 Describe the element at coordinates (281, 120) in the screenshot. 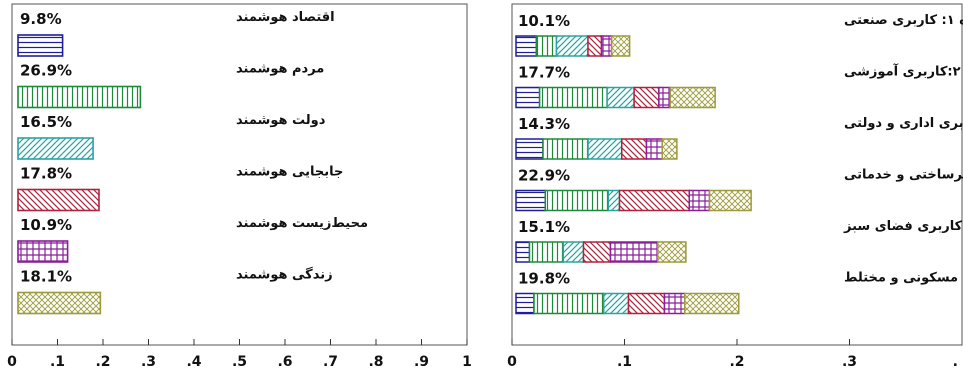

I see `category-label: دولت هوشمند` at that location.